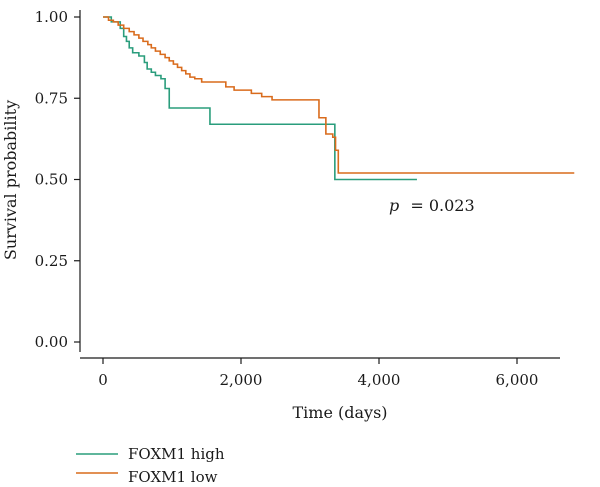 This screenshot has height=487, width=600. What do you see at coordinates (241, 380) in the screenshot?
I see `x-tick-label: 2,000` at bounding box center [241, 380].